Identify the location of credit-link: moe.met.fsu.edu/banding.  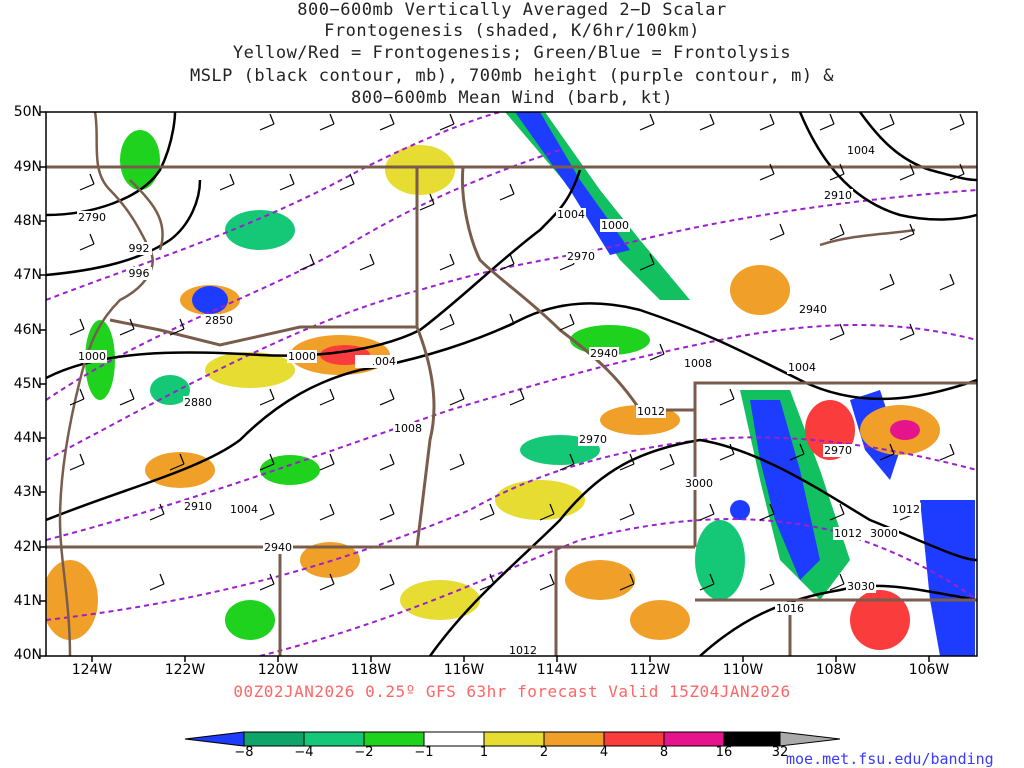
(890, 759).